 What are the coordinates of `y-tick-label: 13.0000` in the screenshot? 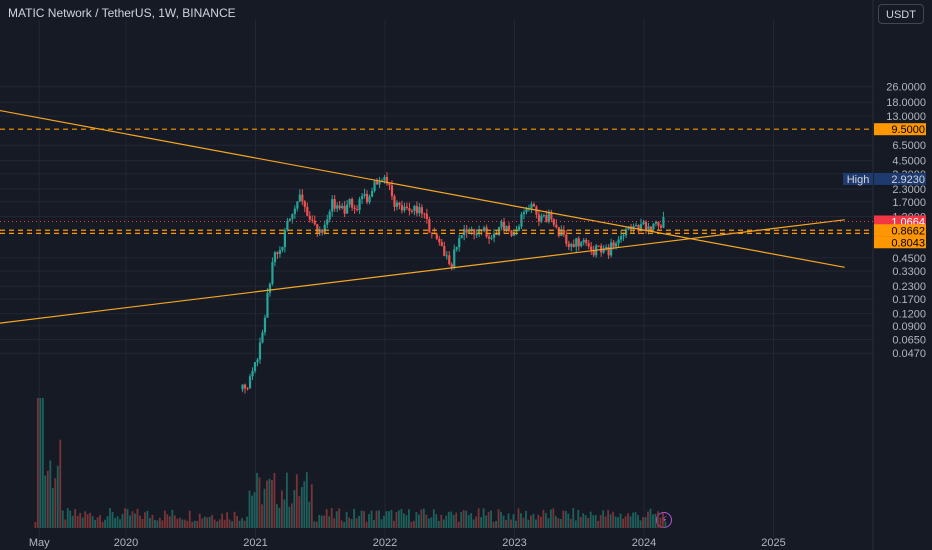 It's located at (906, 117).